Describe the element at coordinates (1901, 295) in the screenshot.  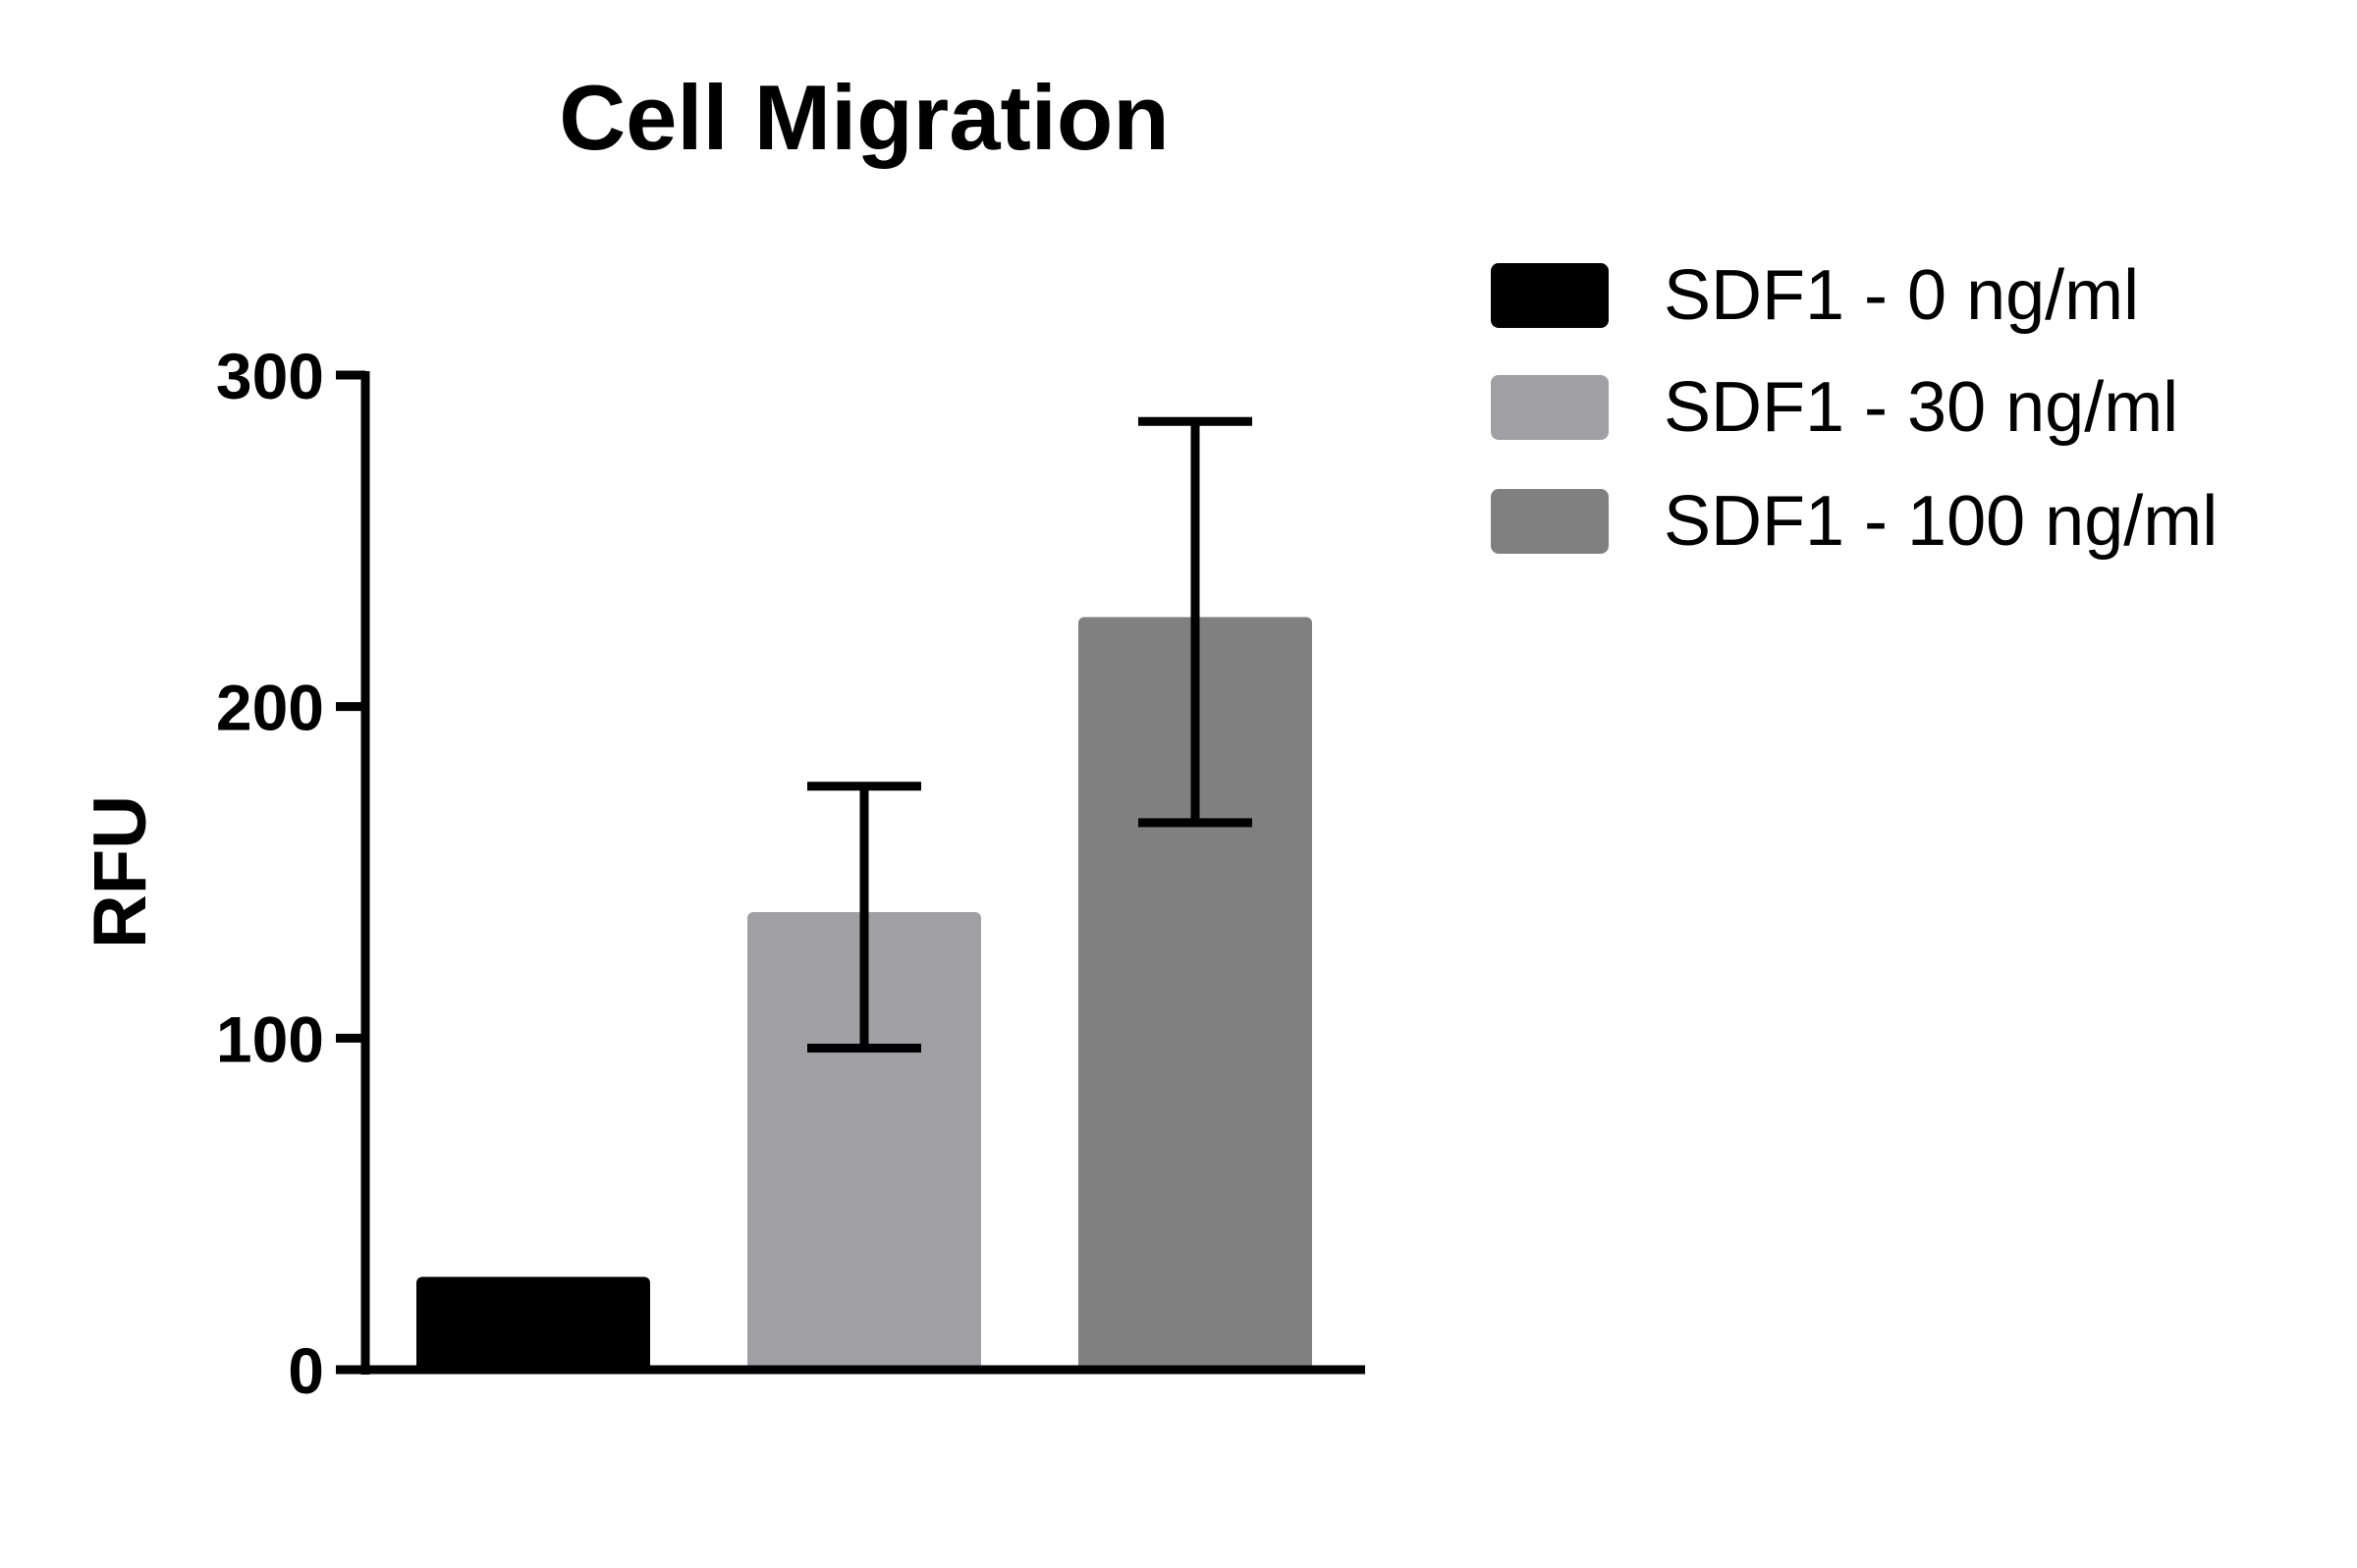
I see `legend-label-1: SDF1 - 0 ng/ml` at that location.